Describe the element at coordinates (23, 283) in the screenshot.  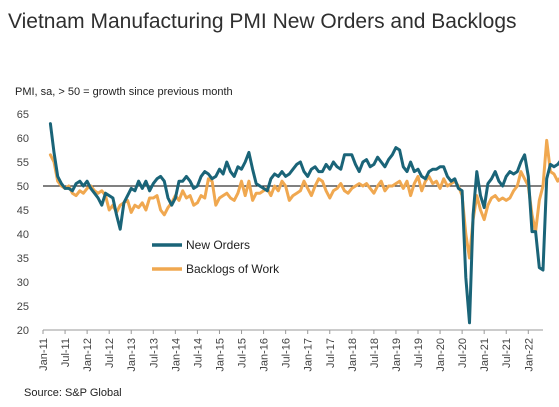
I see `y-tick-label: 30` at that location.